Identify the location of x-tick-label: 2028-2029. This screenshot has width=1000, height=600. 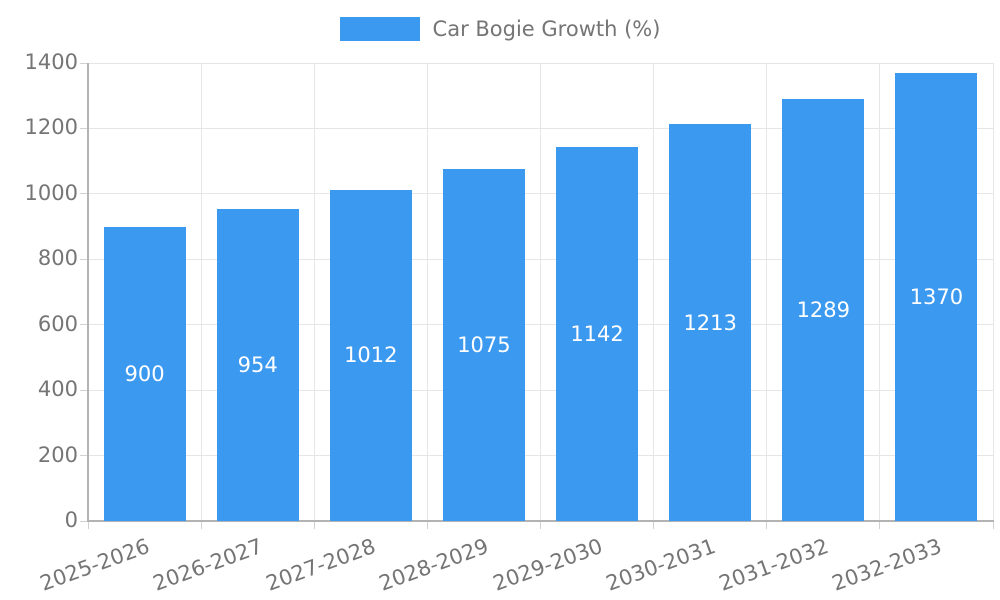
(434, 565).